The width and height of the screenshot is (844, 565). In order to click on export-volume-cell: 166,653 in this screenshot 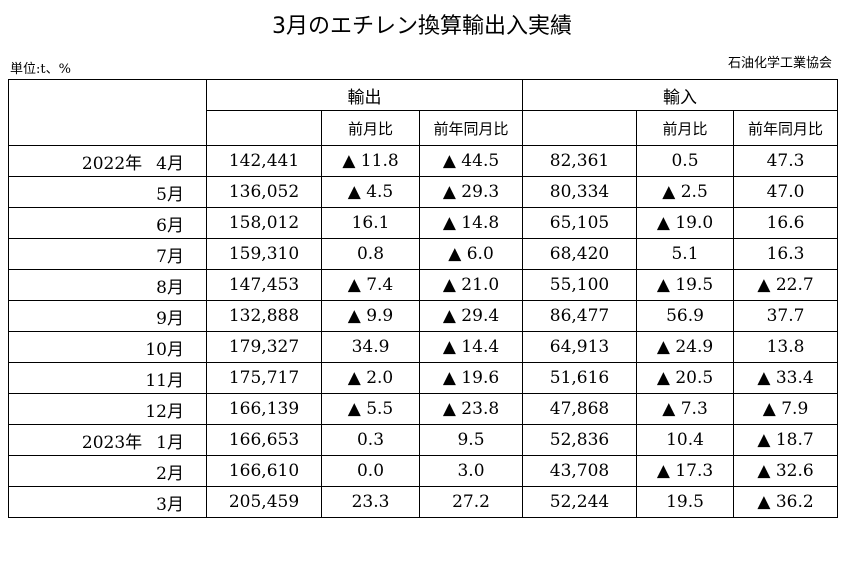, I will do `click(264, 440)`.